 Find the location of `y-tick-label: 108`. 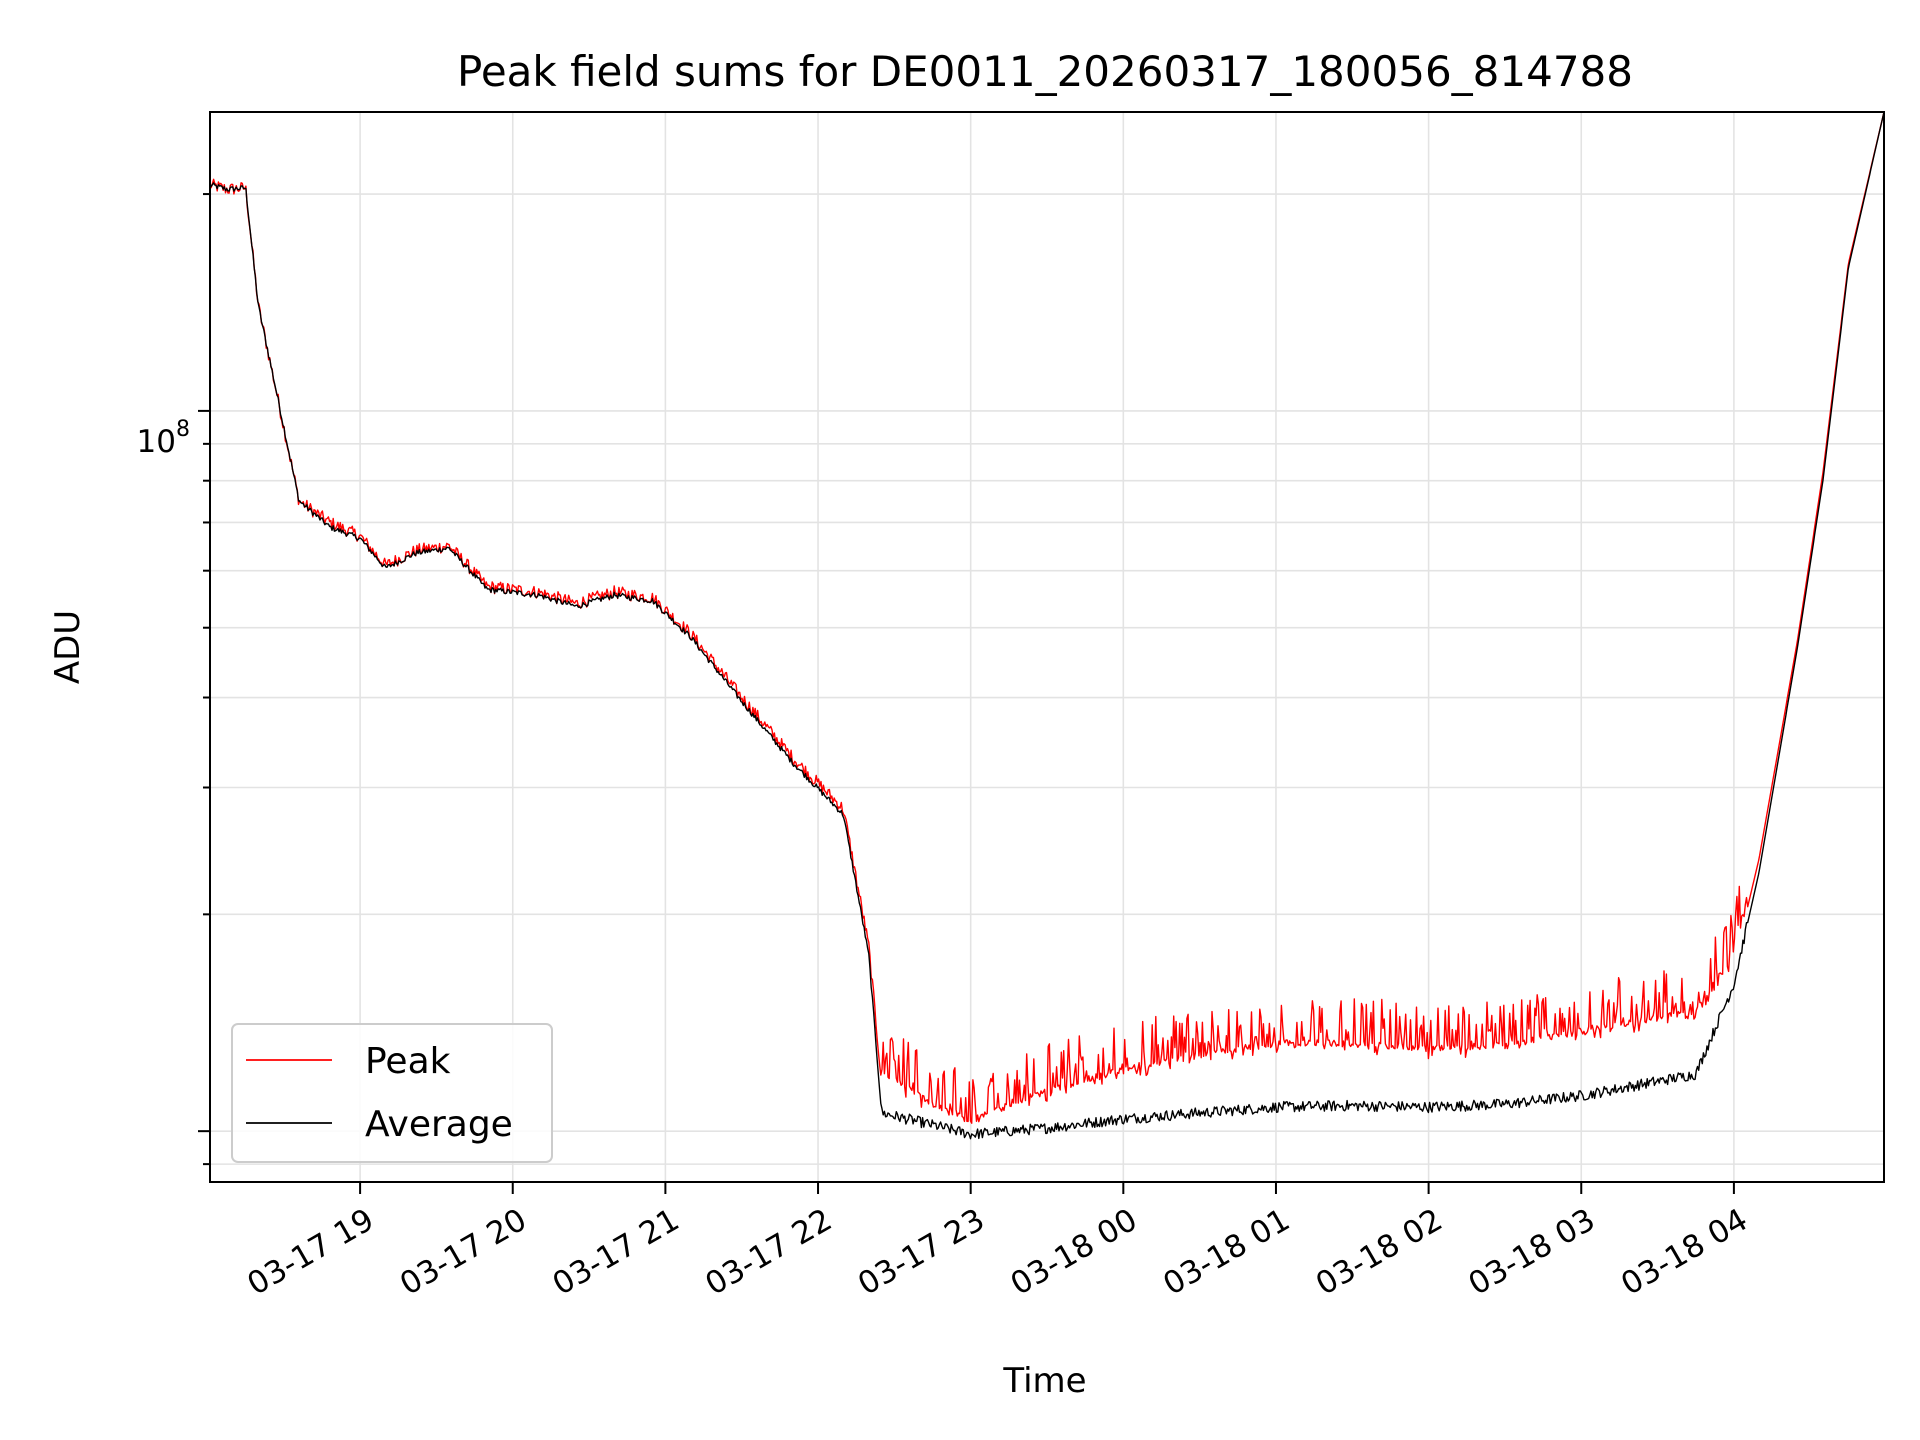

y-tick-label: 108 is located at coordinates (163, 438).